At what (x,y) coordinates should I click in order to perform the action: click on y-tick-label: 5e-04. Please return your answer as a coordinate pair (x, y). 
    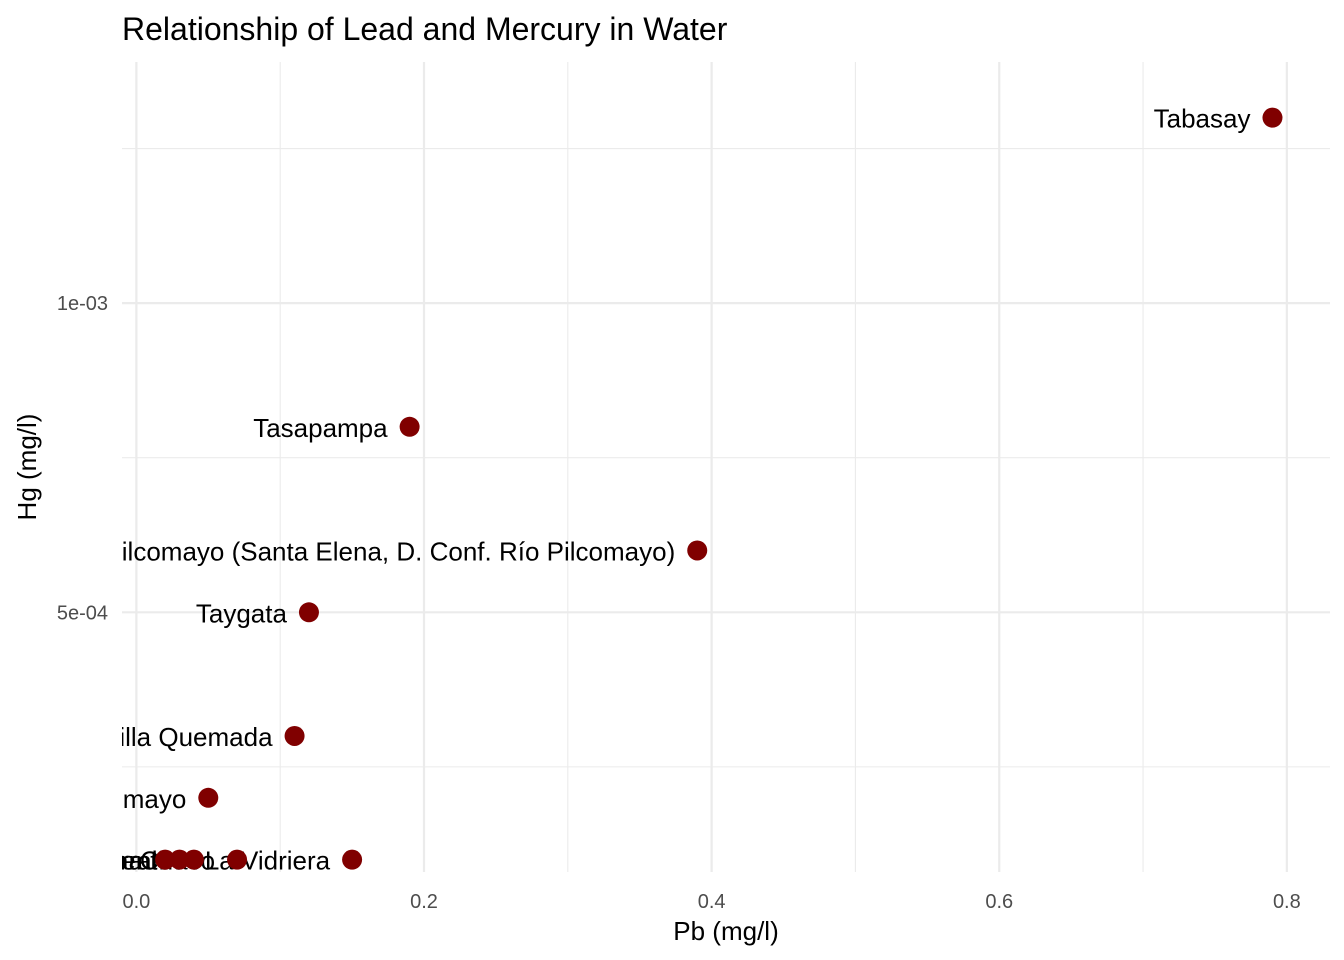
    Looking at the image, I should click on (82, 613).